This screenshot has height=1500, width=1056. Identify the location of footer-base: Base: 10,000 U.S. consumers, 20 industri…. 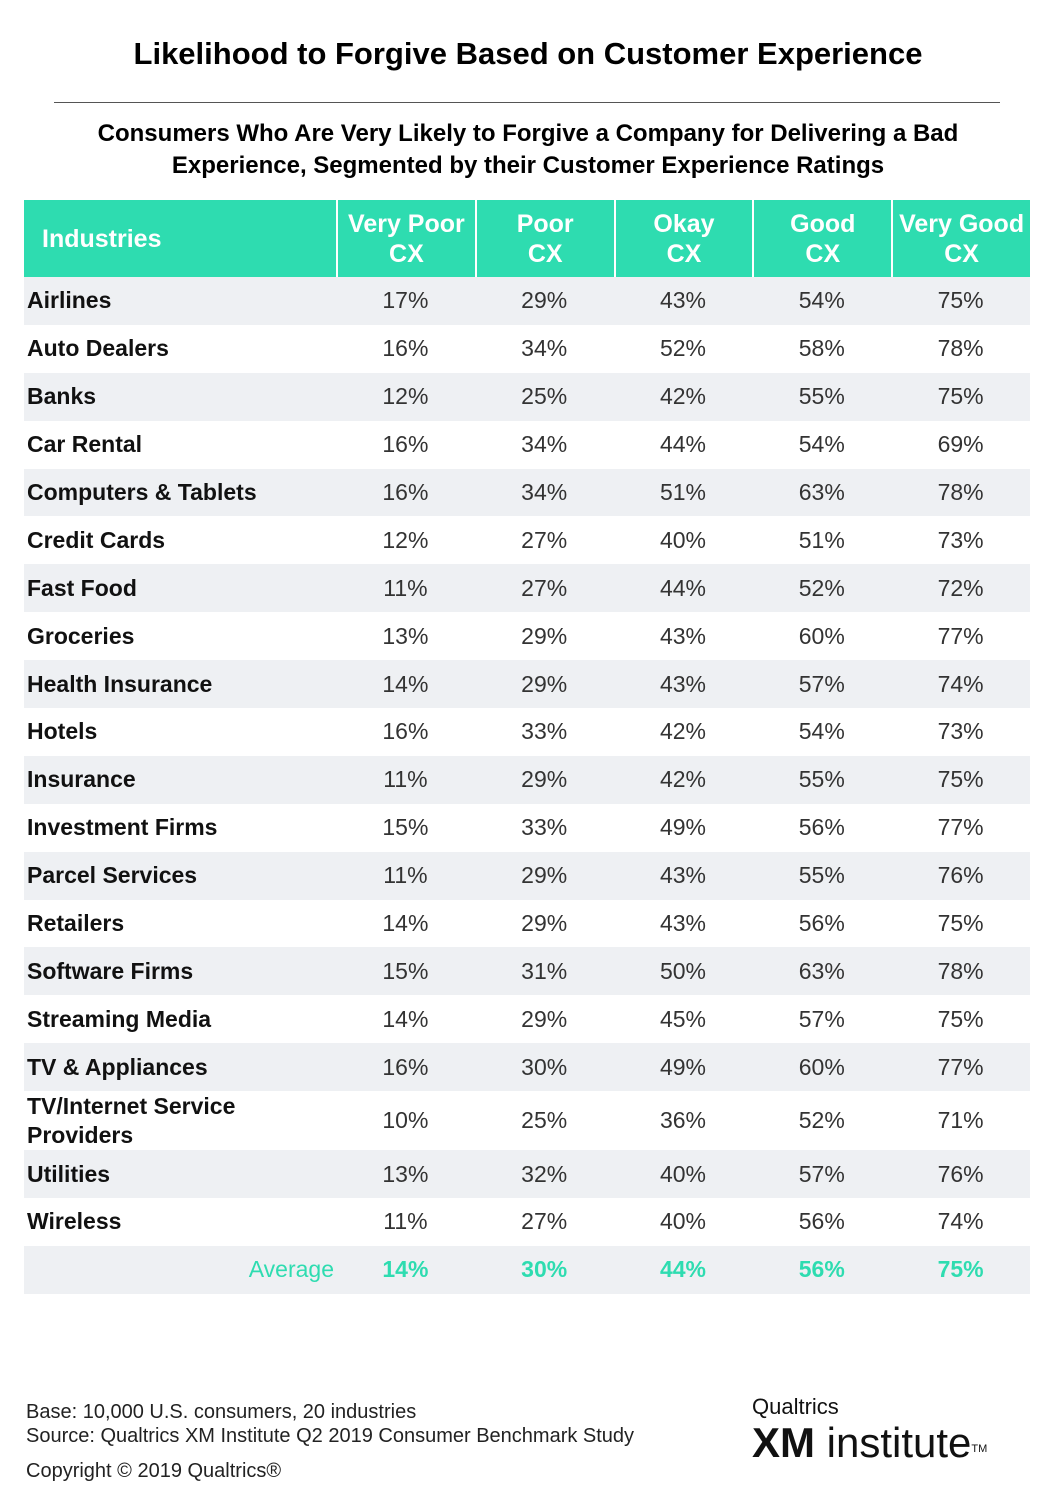
(221, 1412).